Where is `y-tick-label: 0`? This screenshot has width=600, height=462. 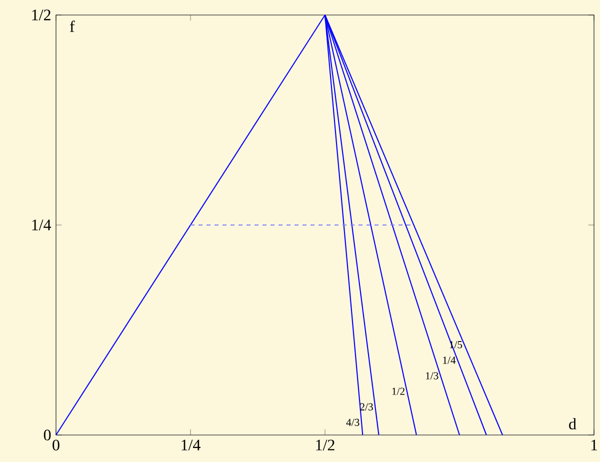
y-tick-label: 0 is located at coordinates (47, 435).